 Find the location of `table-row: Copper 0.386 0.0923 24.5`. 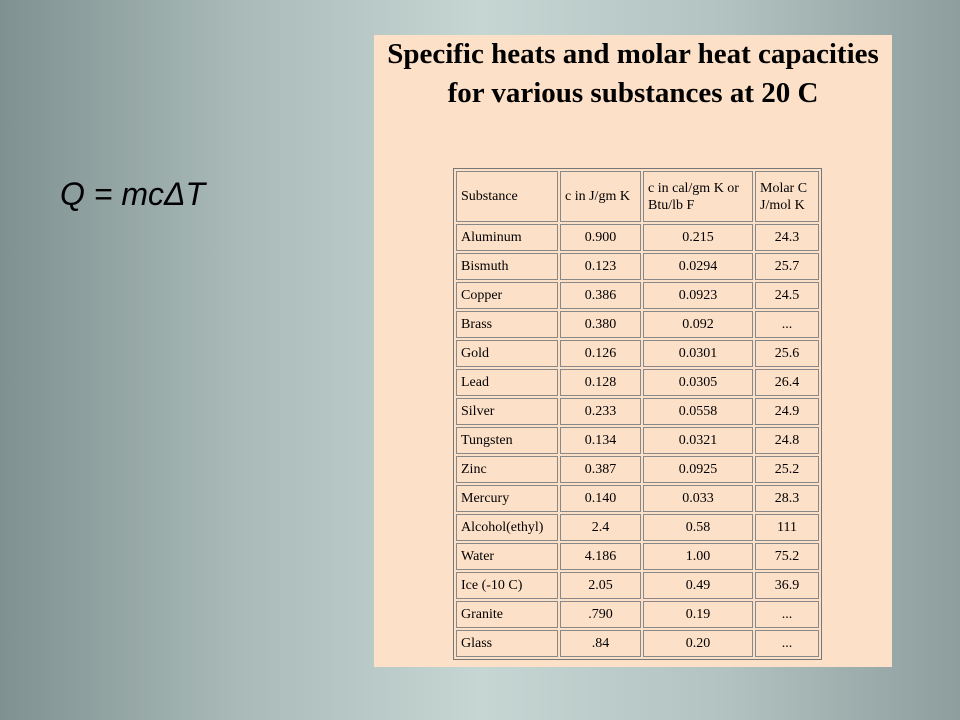

table-row: Copper 0.386 0.0923 24.5 is located at coordinates (637, 295).